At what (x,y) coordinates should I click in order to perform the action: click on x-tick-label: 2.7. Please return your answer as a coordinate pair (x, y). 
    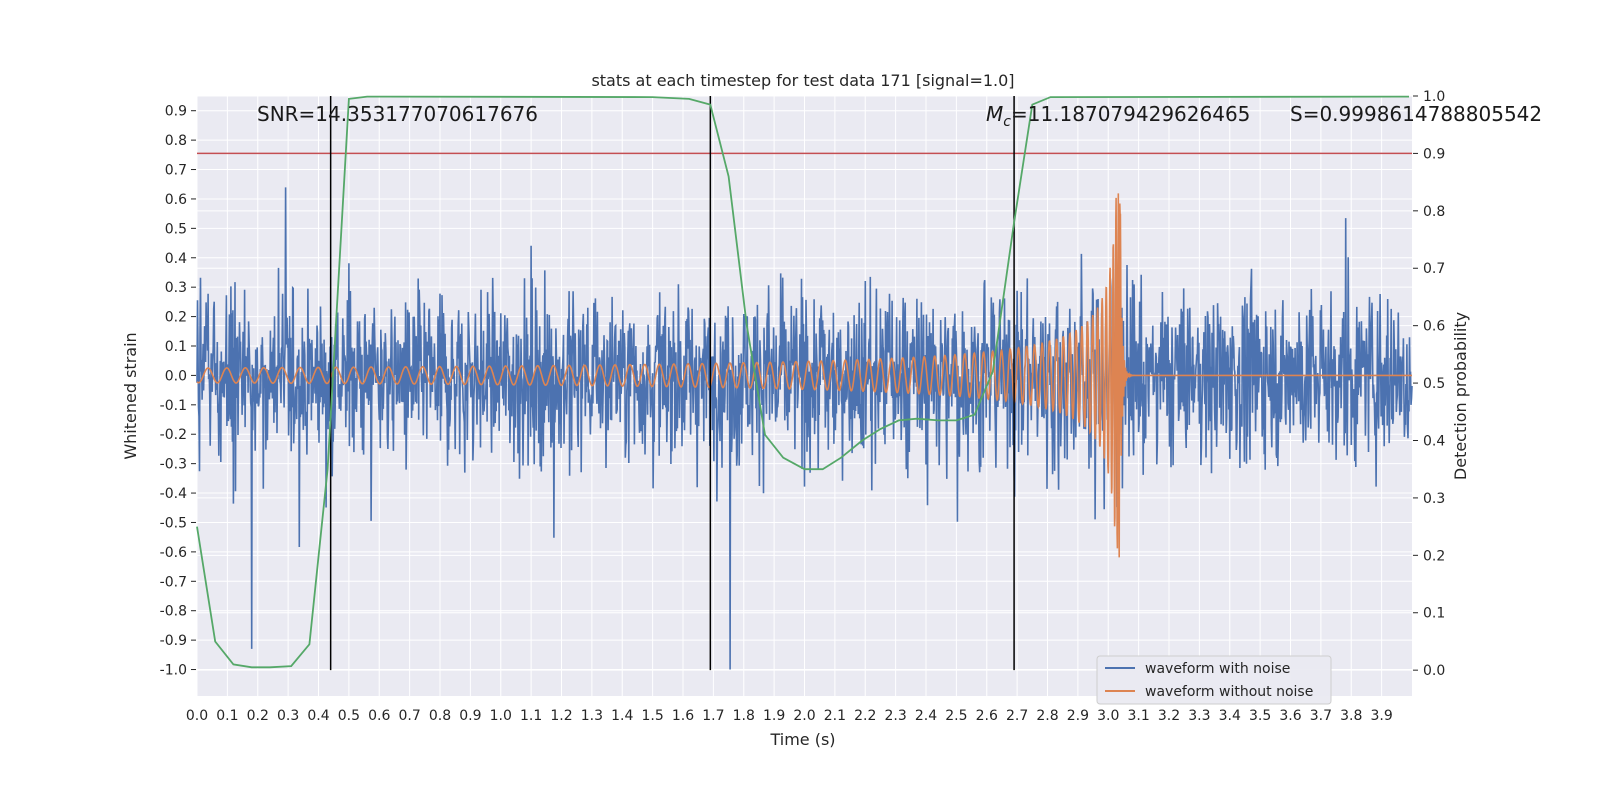
    Looking at the image, I should click on (1017, 716).